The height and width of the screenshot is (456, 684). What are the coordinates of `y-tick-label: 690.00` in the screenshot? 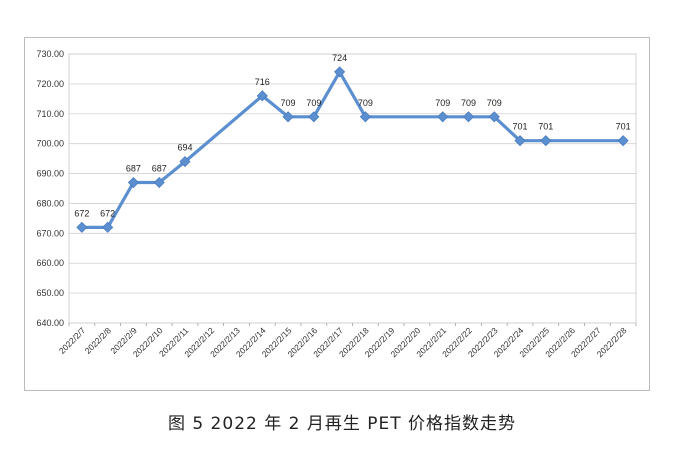 It's located at (50, 174).